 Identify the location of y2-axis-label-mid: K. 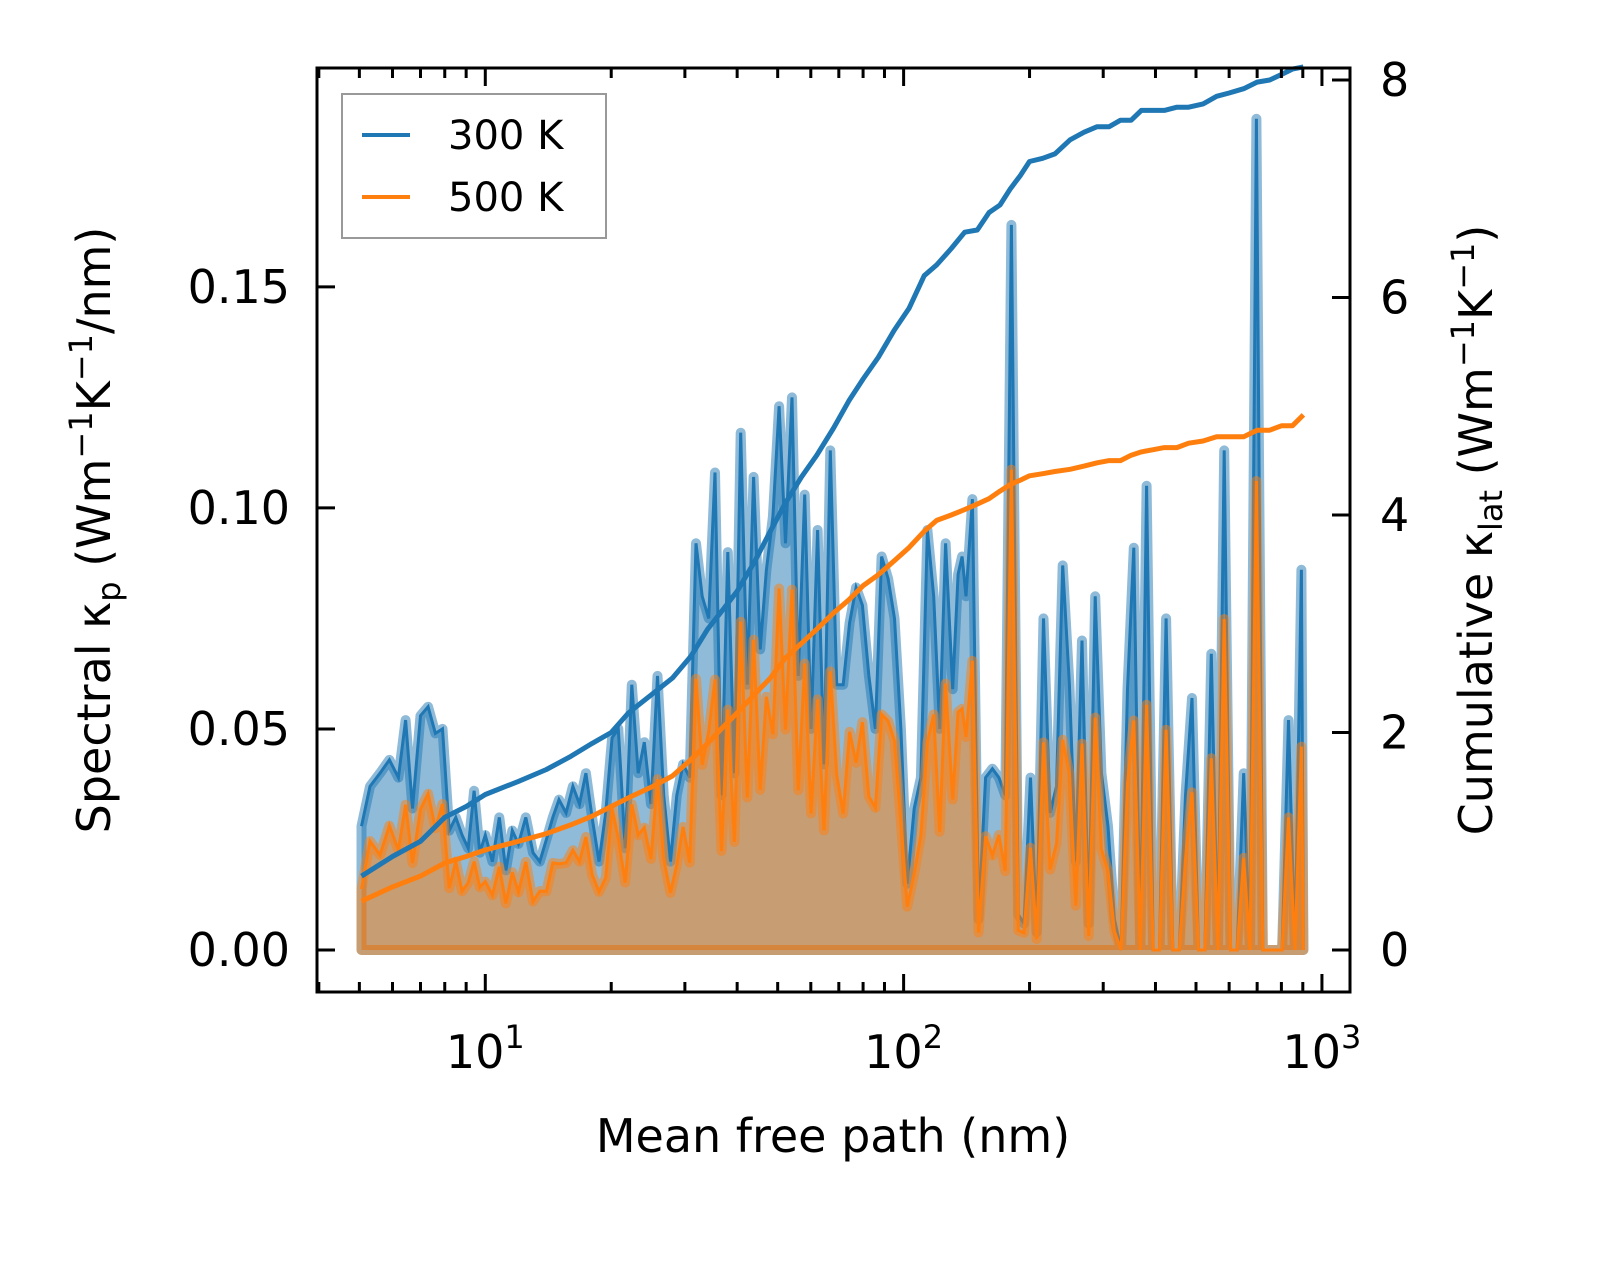
(1476, 304).